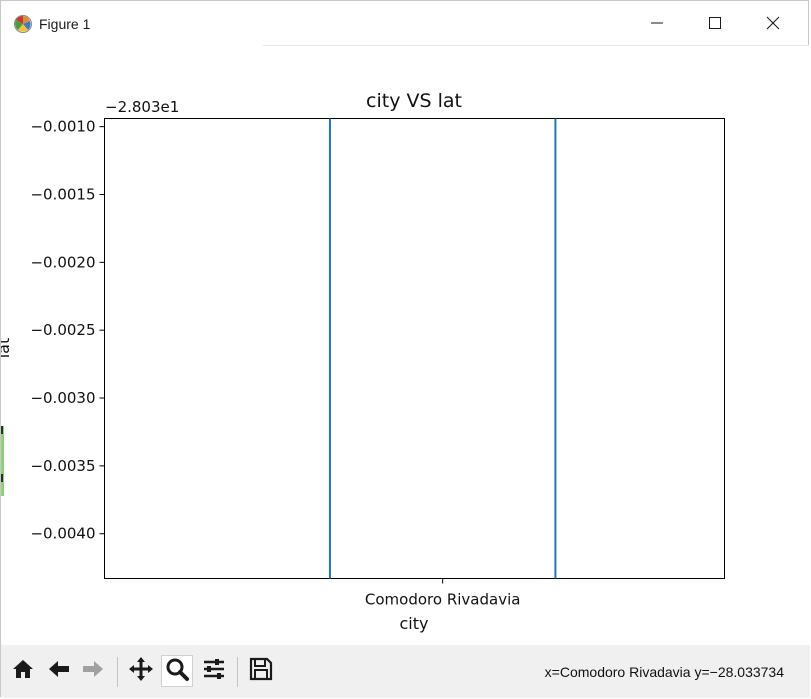  I want to click on y-axis-label: lat, so click(7, 348).